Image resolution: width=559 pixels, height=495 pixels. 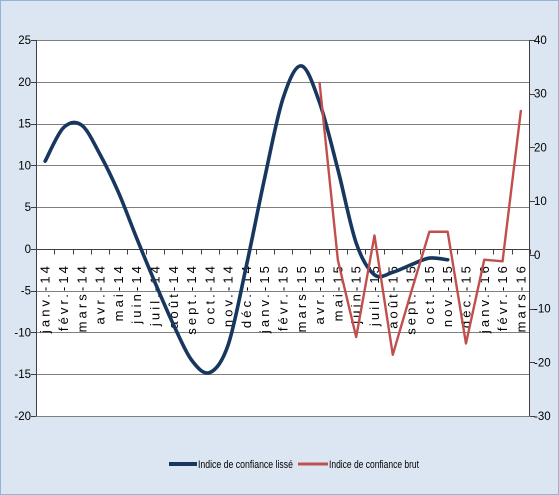 What do you see at coordinates (24, 41) in the screenshot?
I see `left-axis-label: 25` at bounding box center [24, 41].